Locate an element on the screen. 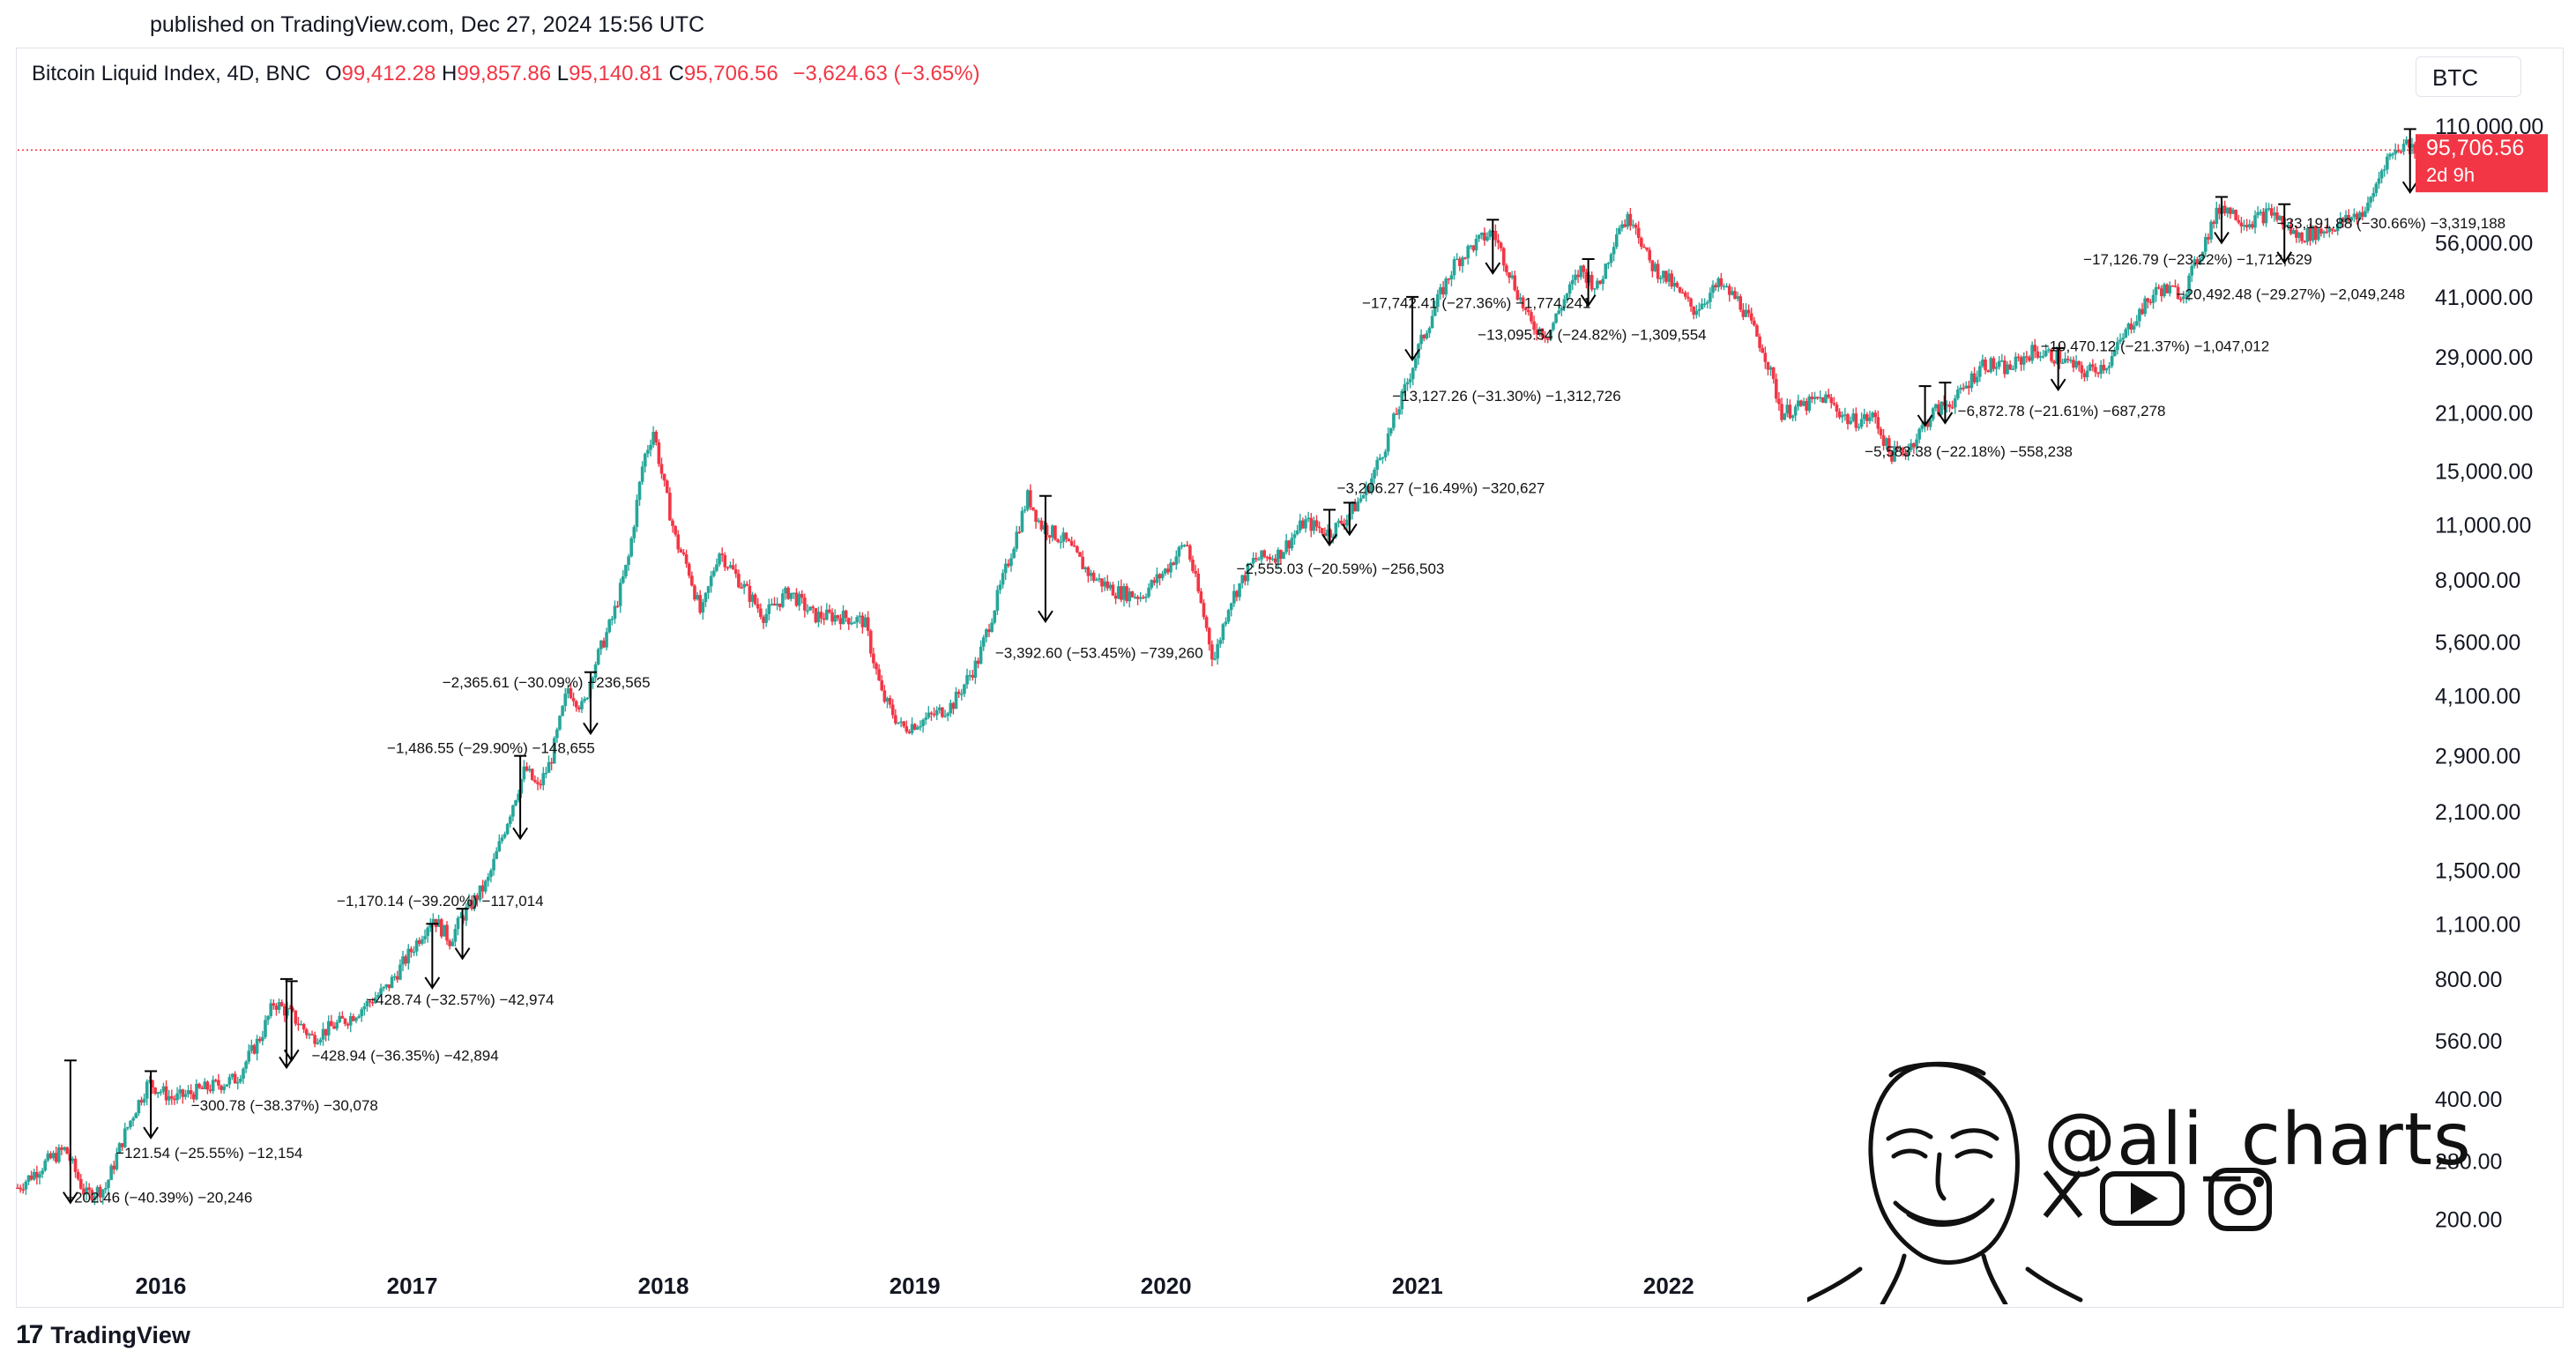  symbol-name: Bitcoin Liquid Index, 4D, BNC is located at coordinates (171, 73).